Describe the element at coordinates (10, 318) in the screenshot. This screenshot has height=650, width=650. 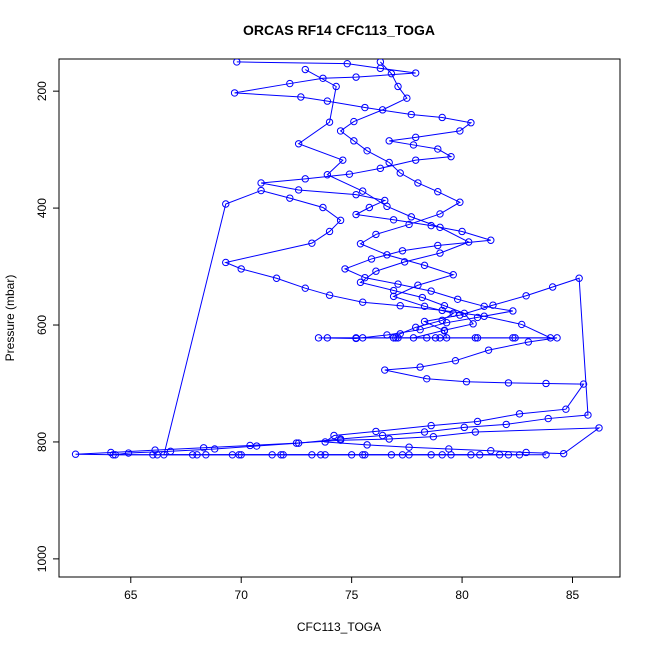
I see `y-axis-label: Pressure (mbar)` at that location.